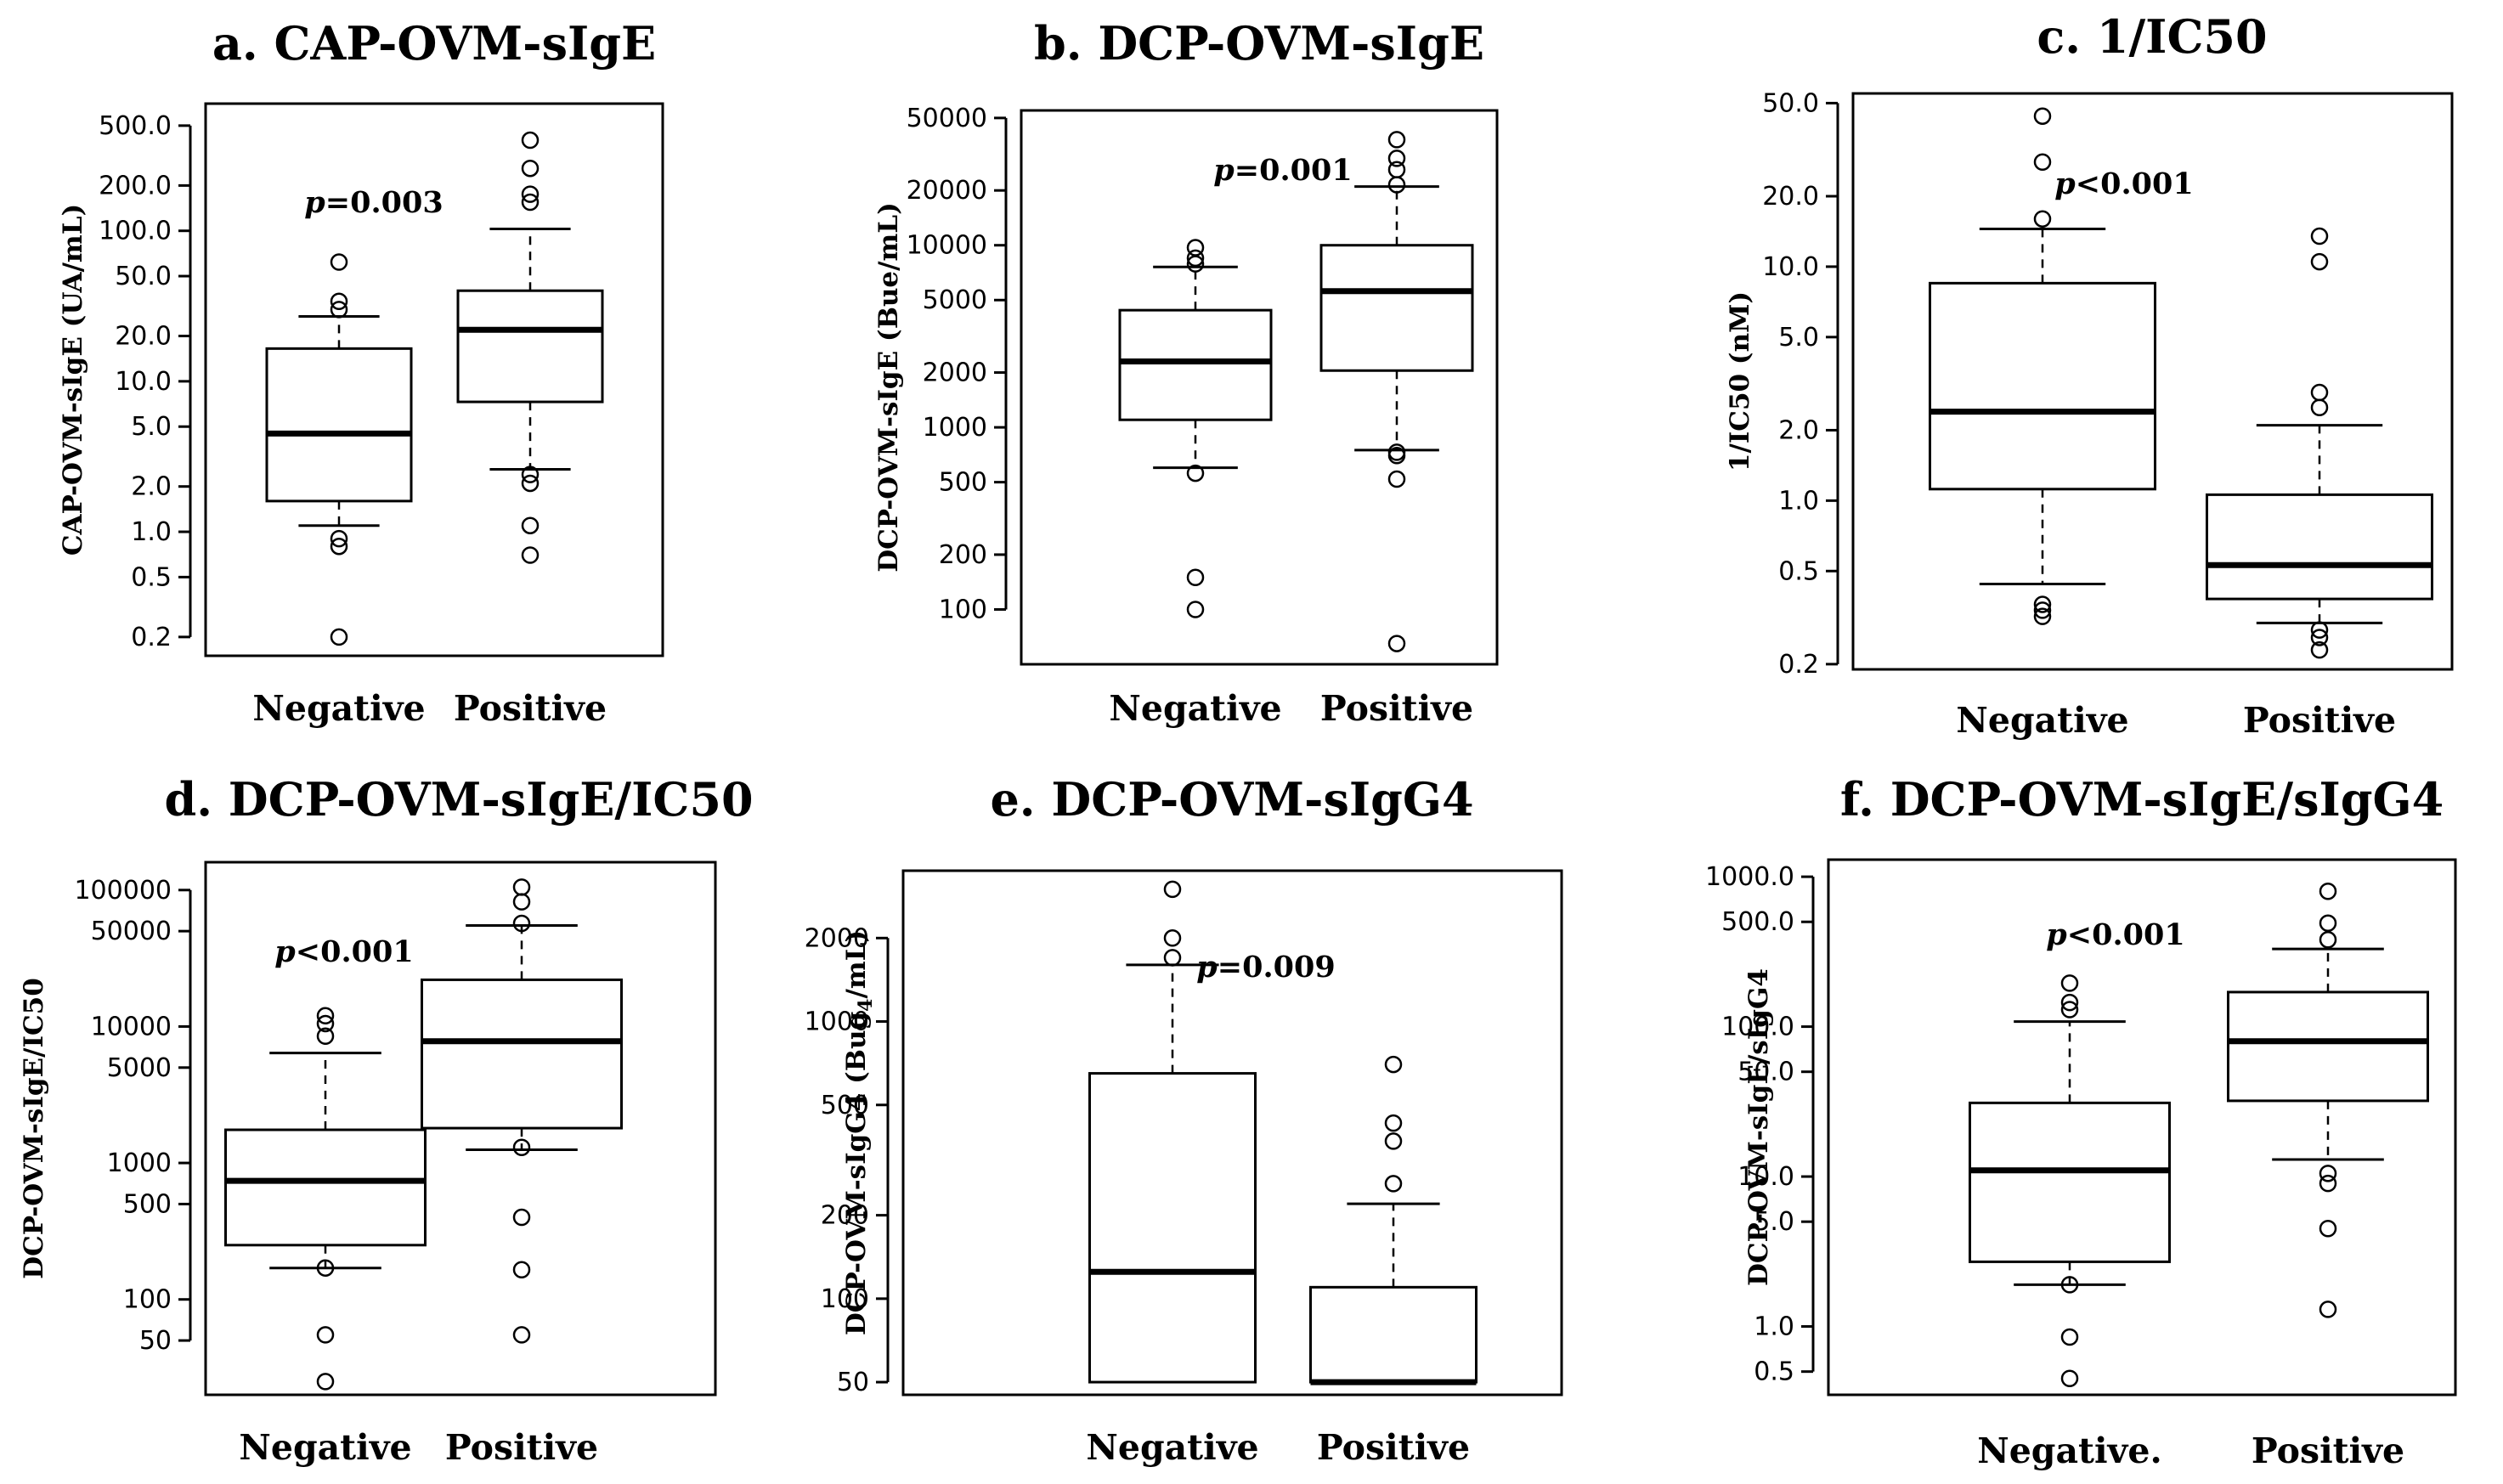 This screenshot has width=2503, height=1484. I want to click on y-axis-label: CAP-OVM-sIgE (UA/mL), so click(73, 380).